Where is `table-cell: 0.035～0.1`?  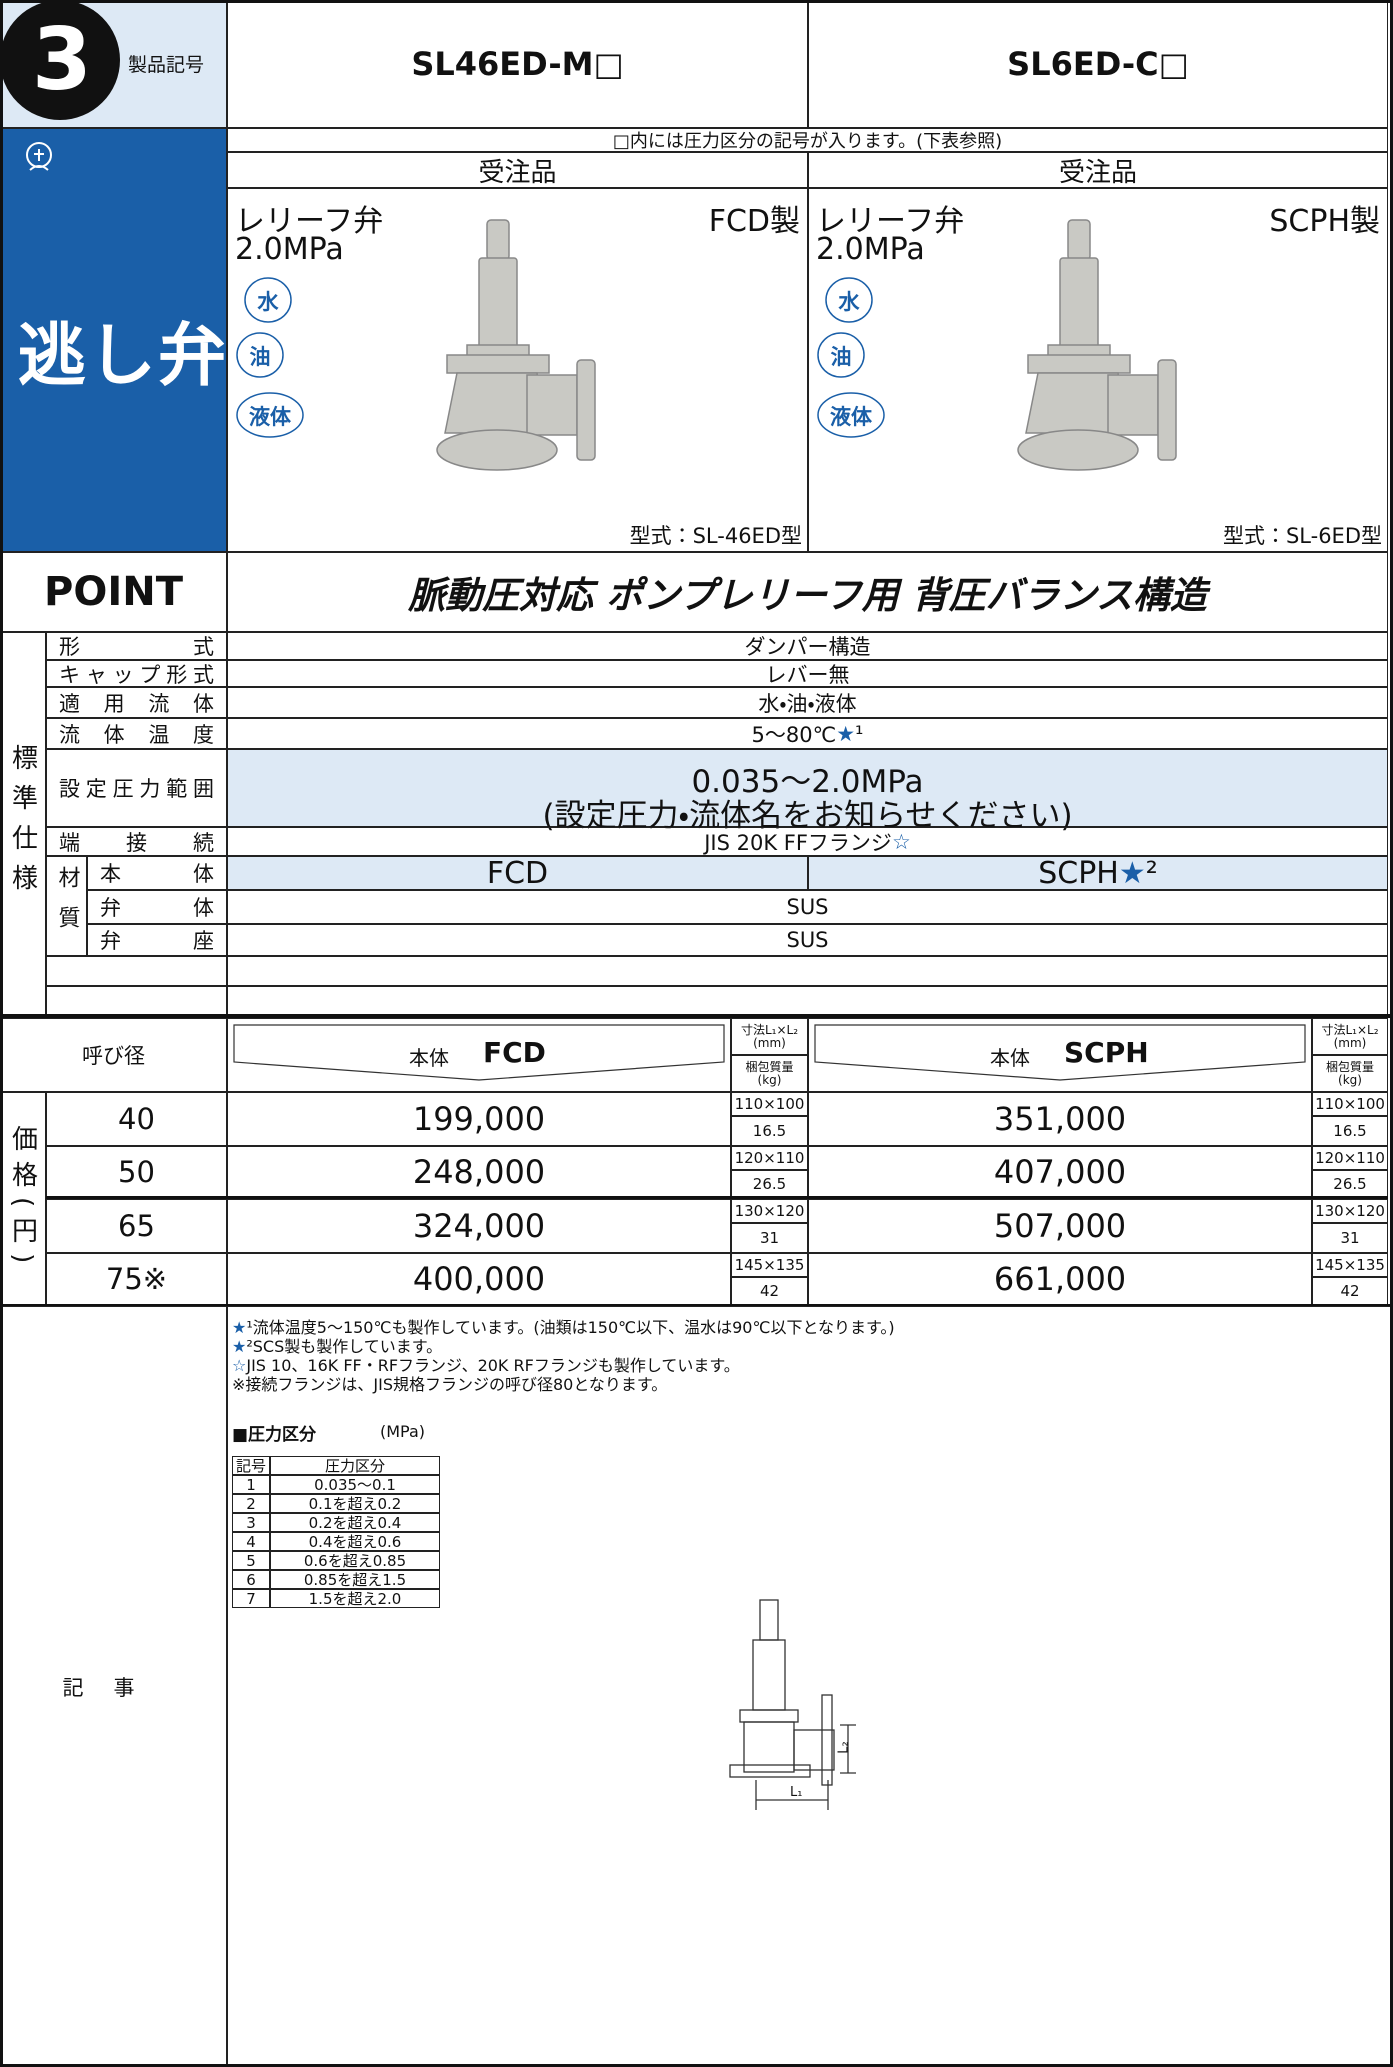 table-cell: 0.035～0.1 is located at coordinates (355, 1484).